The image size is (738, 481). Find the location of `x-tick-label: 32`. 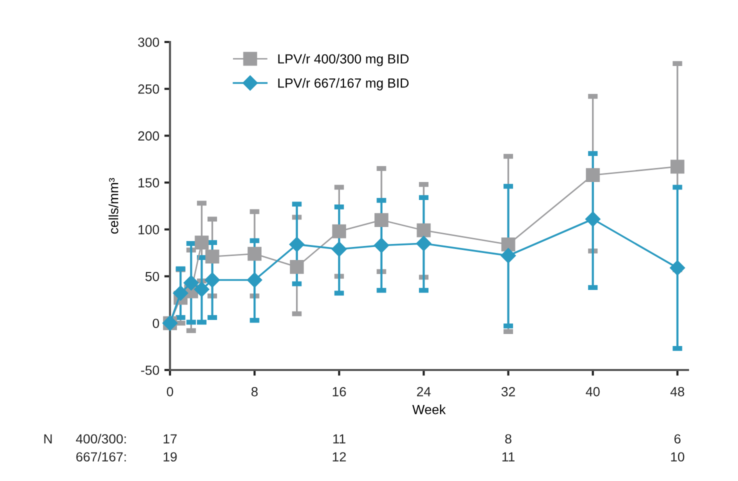

x-tick-label: 32 is located at coordinates (508, 391).